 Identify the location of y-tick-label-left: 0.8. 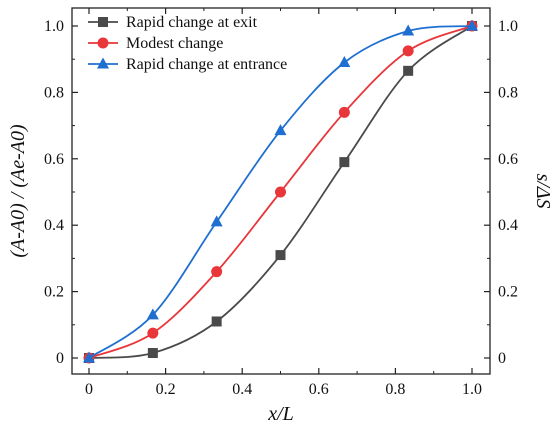
(54, 92).